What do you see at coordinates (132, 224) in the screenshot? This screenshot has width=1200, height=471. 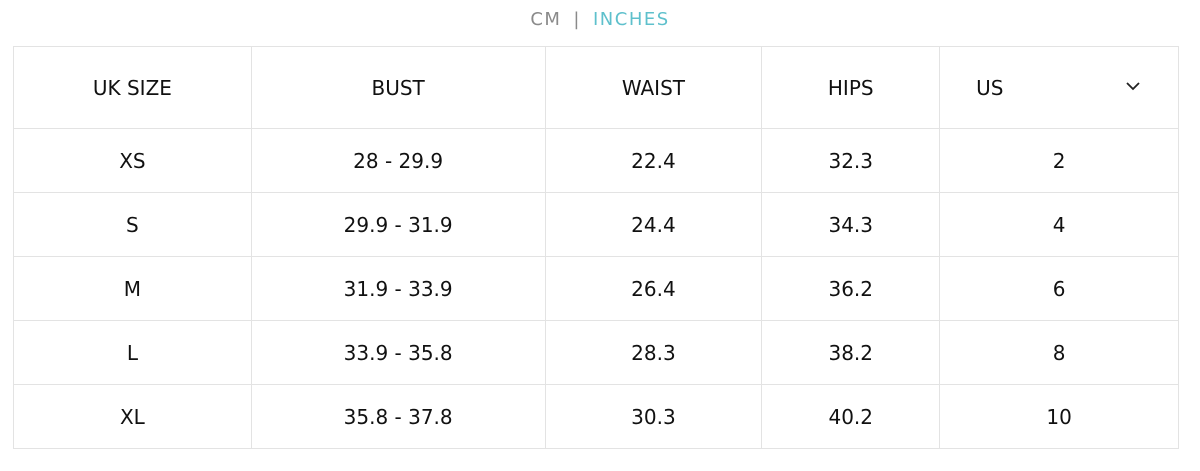 I see `cell-uk-size: S` at bounding box center [132, 224].